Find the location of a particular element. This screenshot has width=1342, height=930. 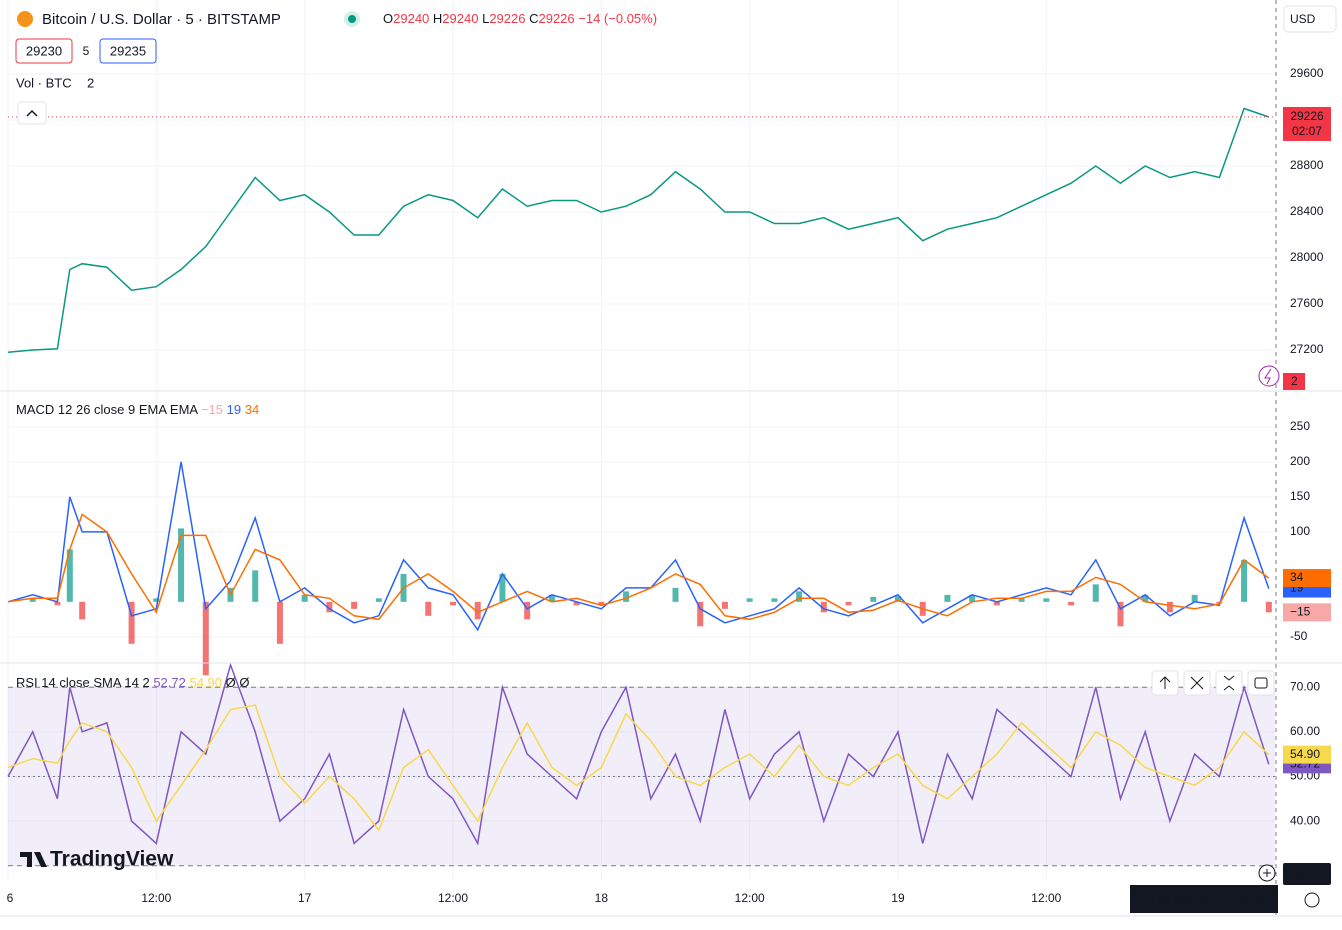

y-tick-label: 28400 is located at coordinates (1307, 211).